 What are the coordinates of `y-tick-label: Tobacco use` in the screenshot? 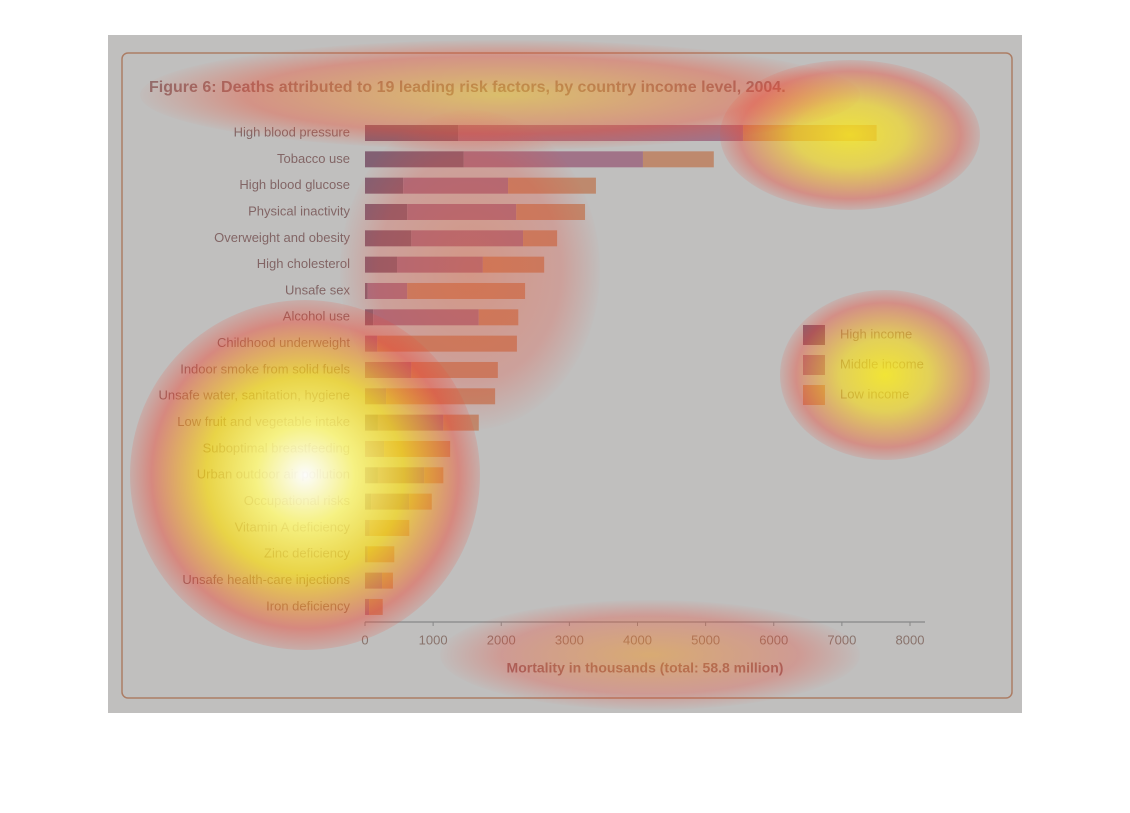 It's located at (313, 158).